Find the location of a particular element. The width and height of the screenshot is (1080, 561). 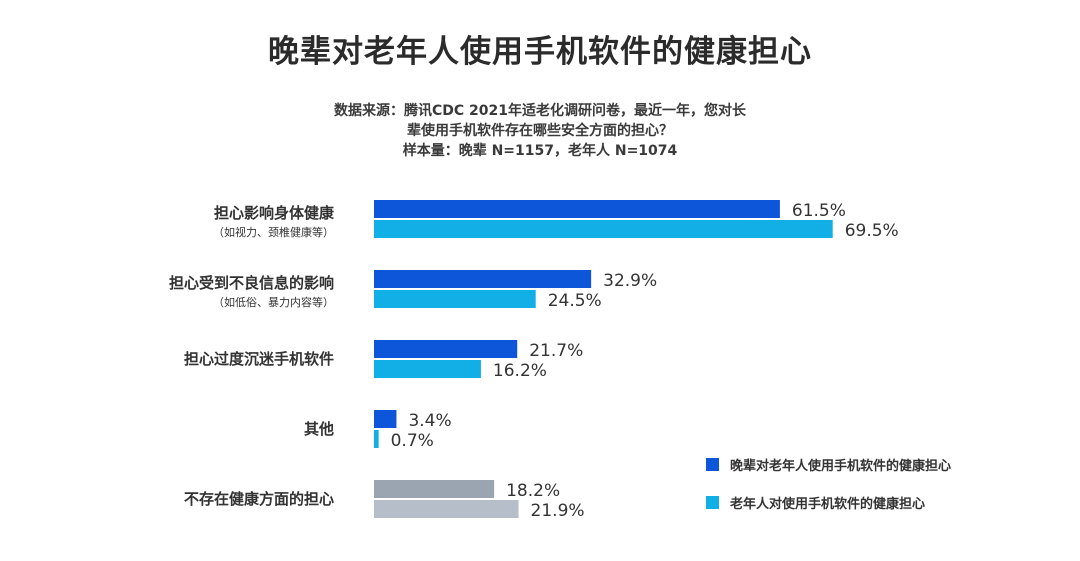

value-label: 69.5% is located at coordinates (872, 231).